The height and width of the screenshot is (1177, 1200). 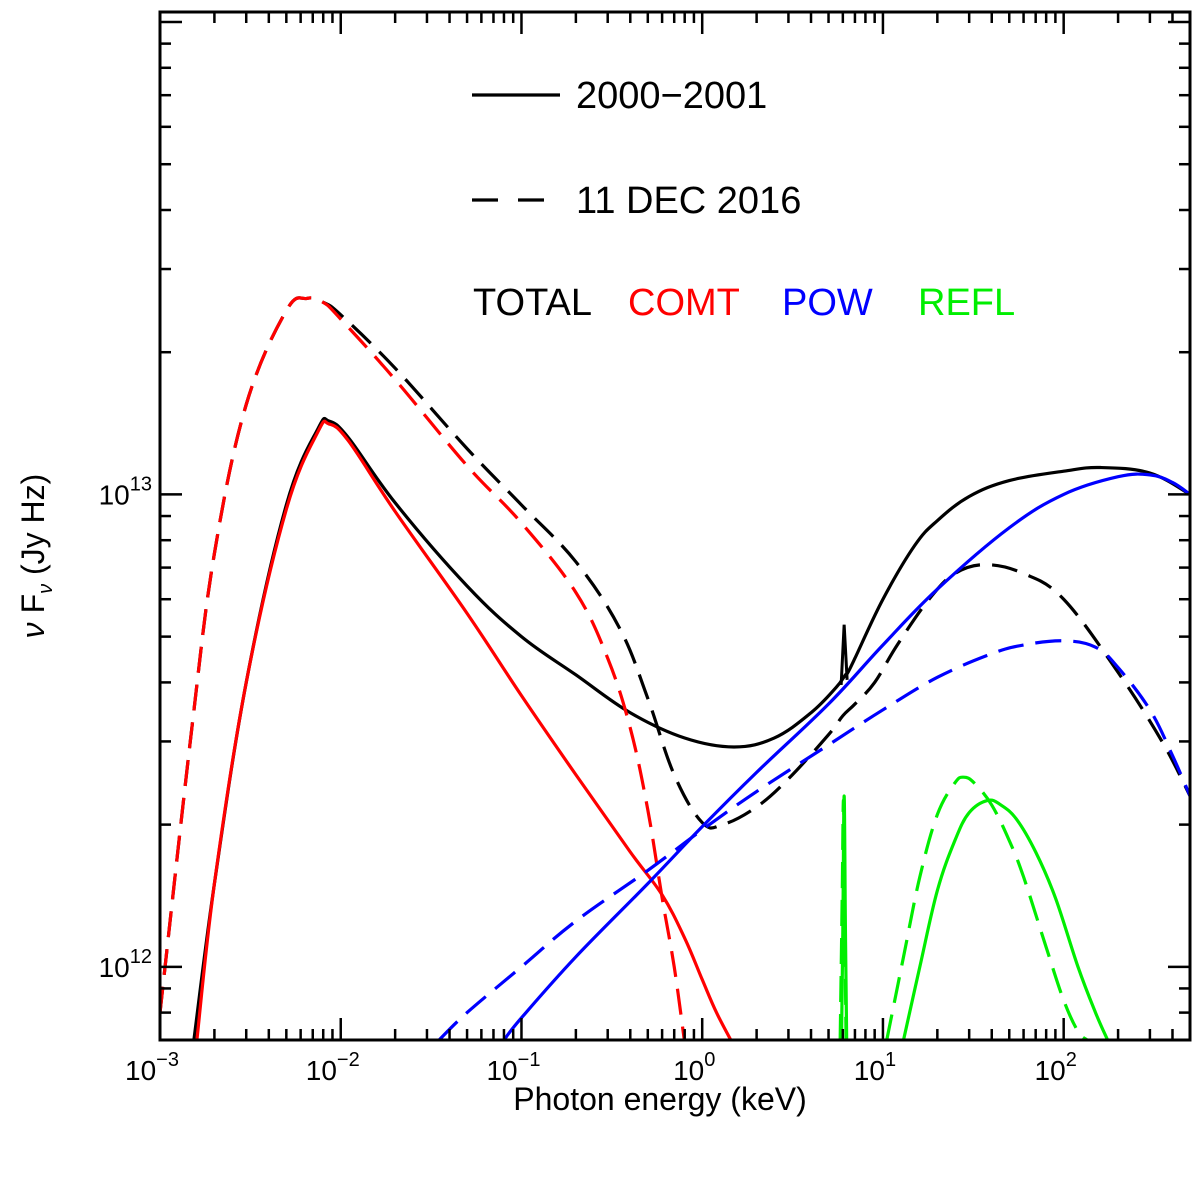 I want to click on fe-line-spike, so click(x=844, y=655).